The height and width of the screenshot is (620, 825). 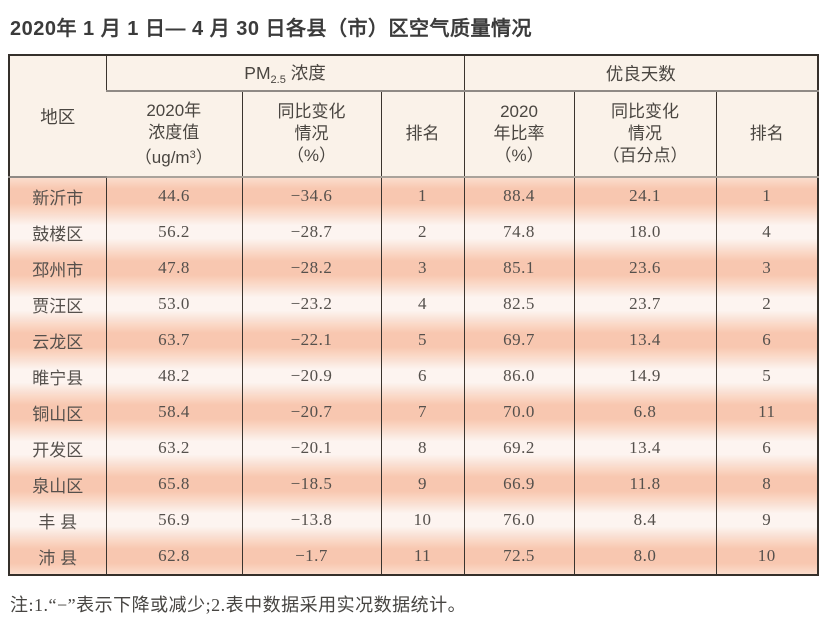 What do you see at coordinates (173, 412) in the screenshot?
I see `pm-value-cell: 58.4` at bounding box center [173, 412].